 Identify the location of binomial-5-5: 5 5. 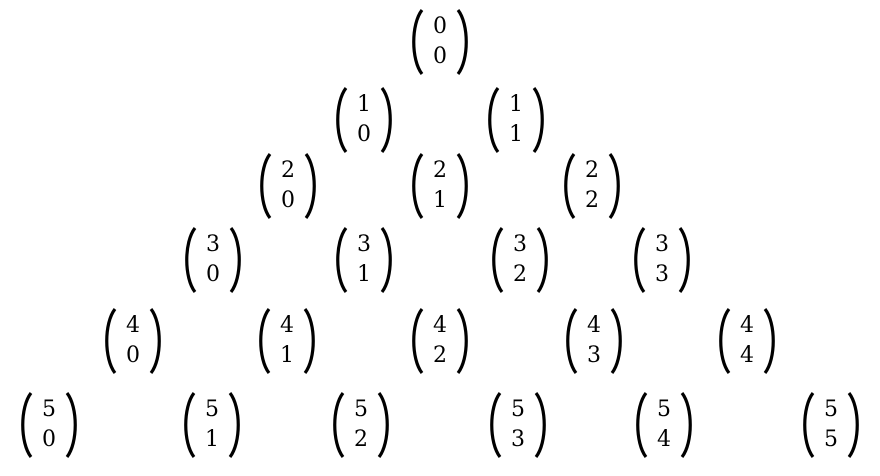
(831, 425).